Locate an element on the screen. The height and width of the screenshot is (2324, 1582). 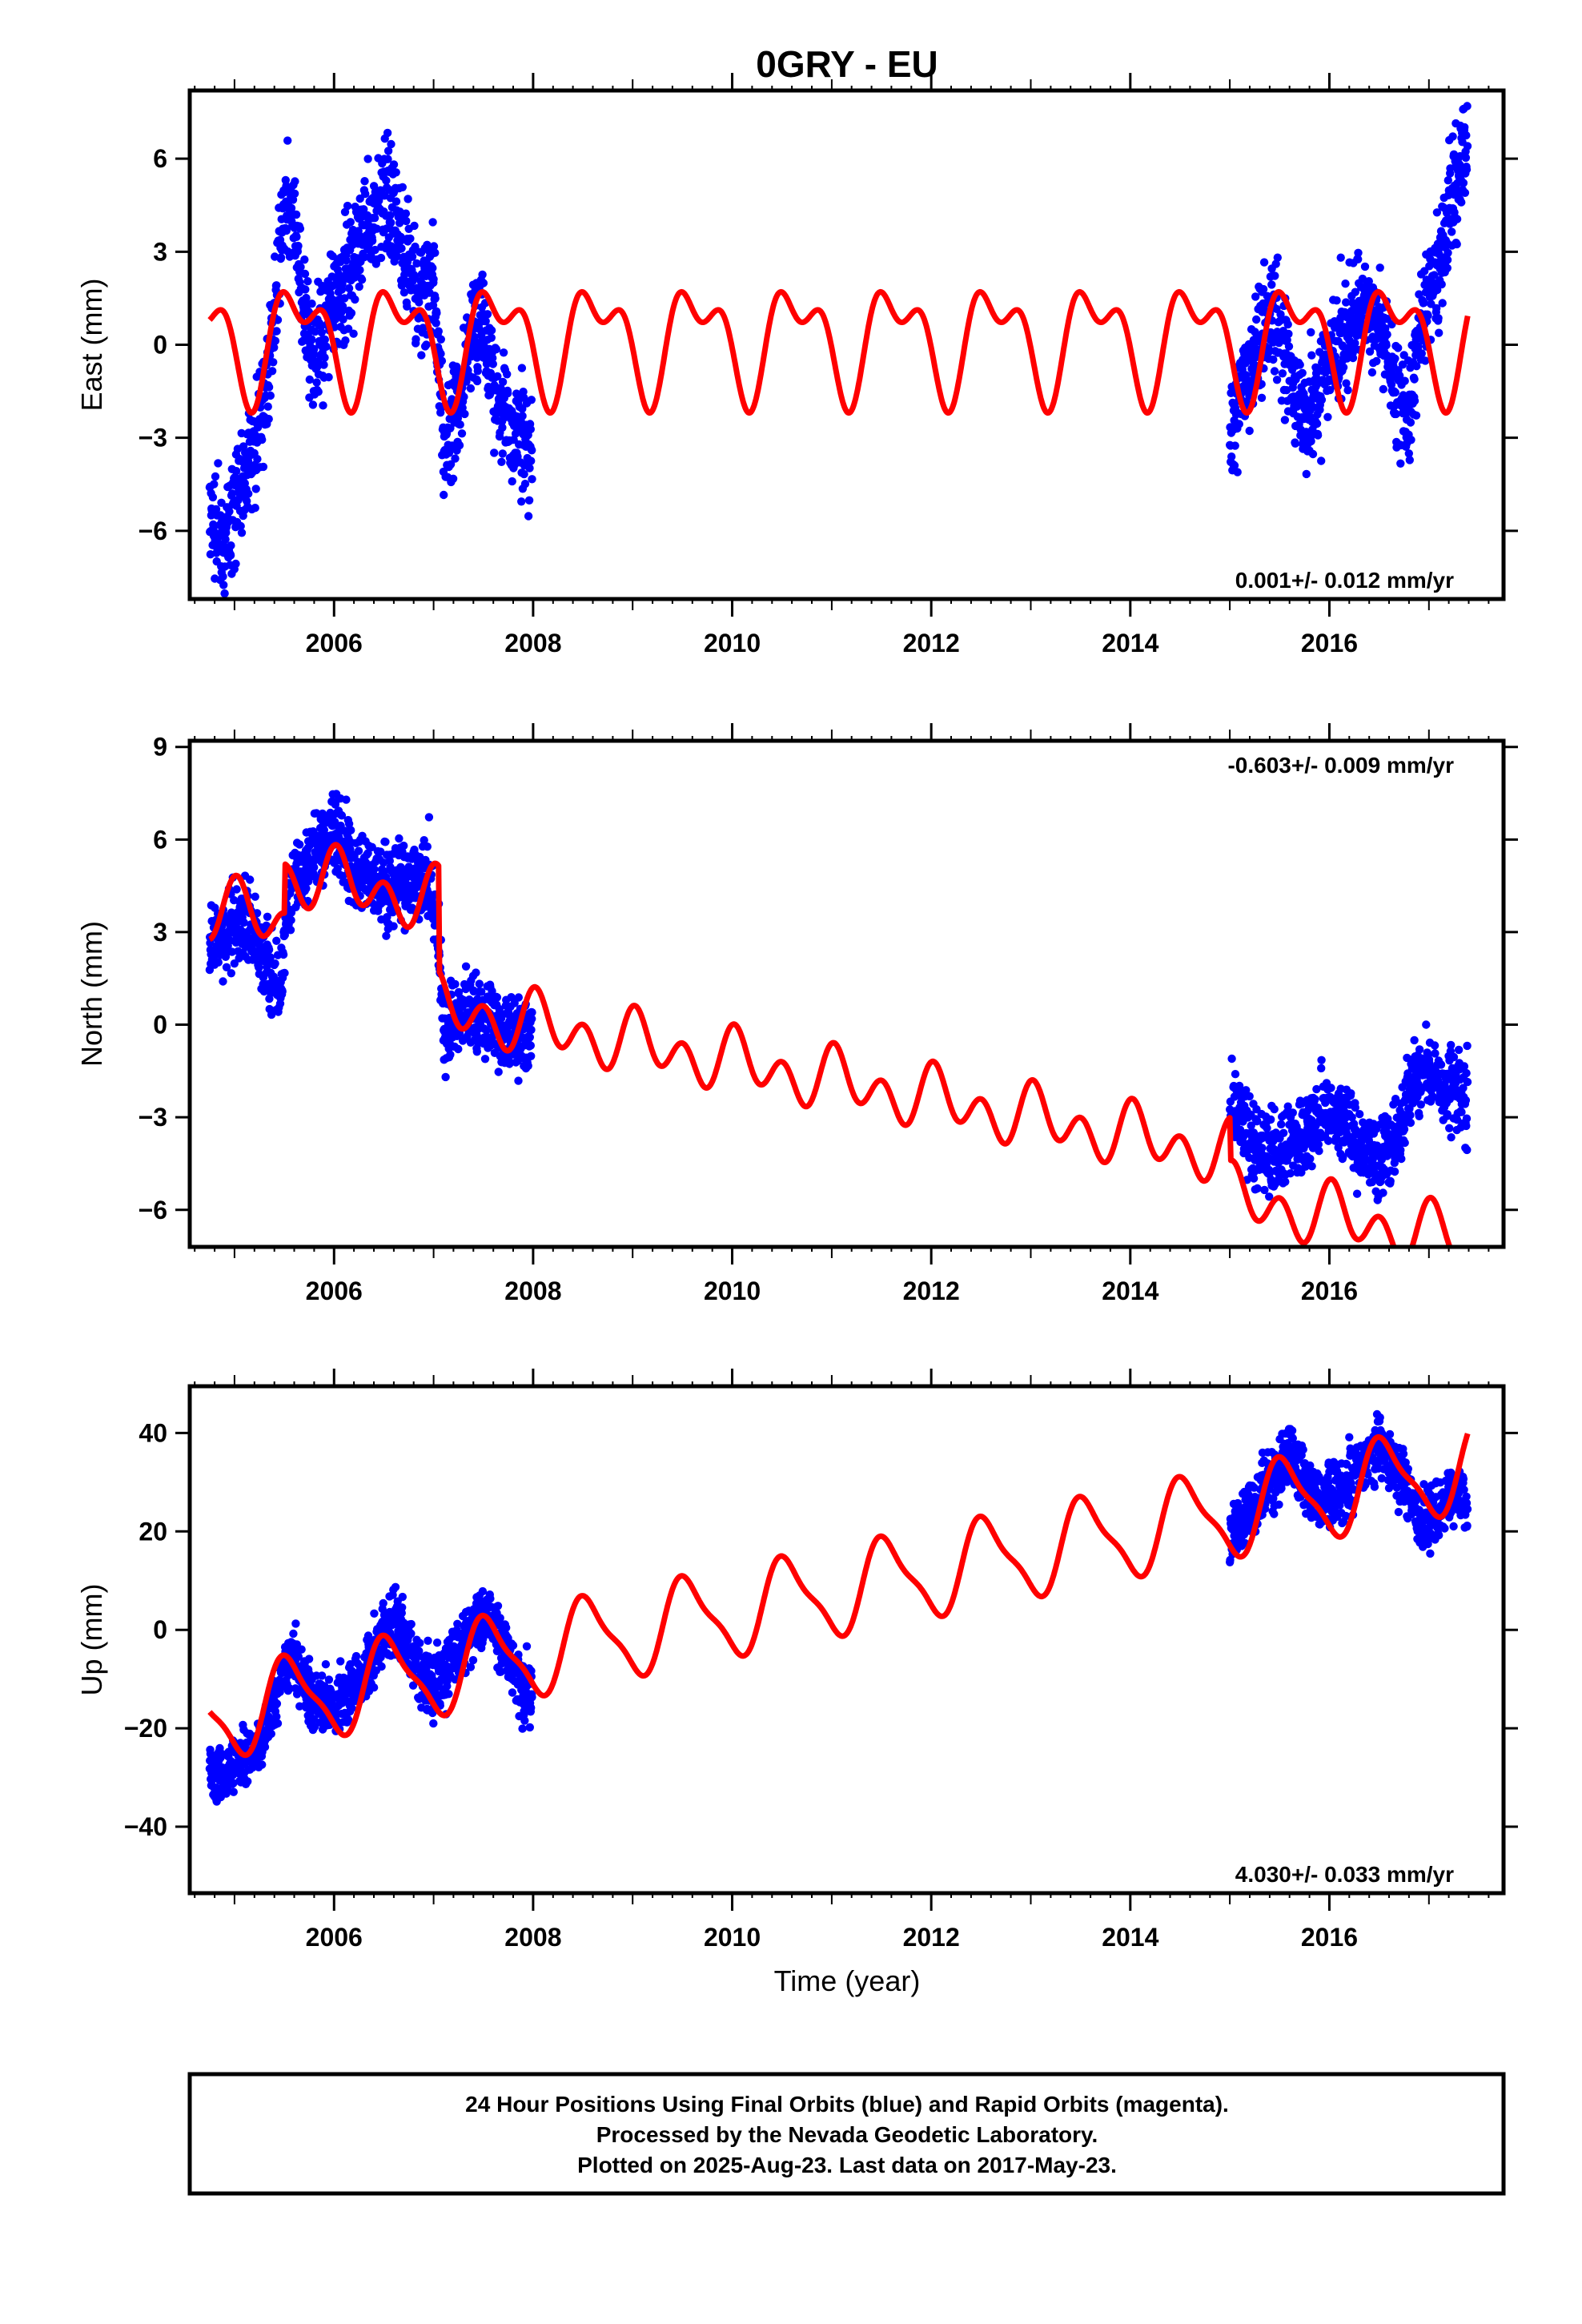
north-x-tick-label: 2012 is located at coordinates (931, 1291).